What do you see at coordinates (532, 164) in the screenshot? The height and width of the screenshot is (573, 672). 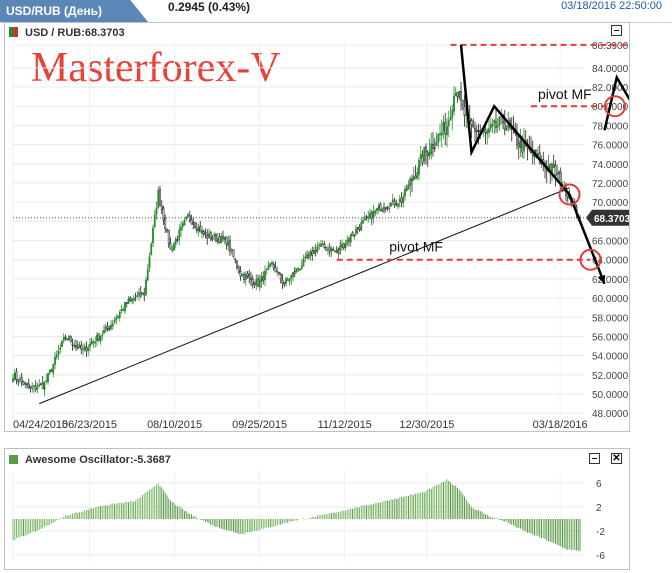 I see `forecast-path` at bounding box center [532, 164].